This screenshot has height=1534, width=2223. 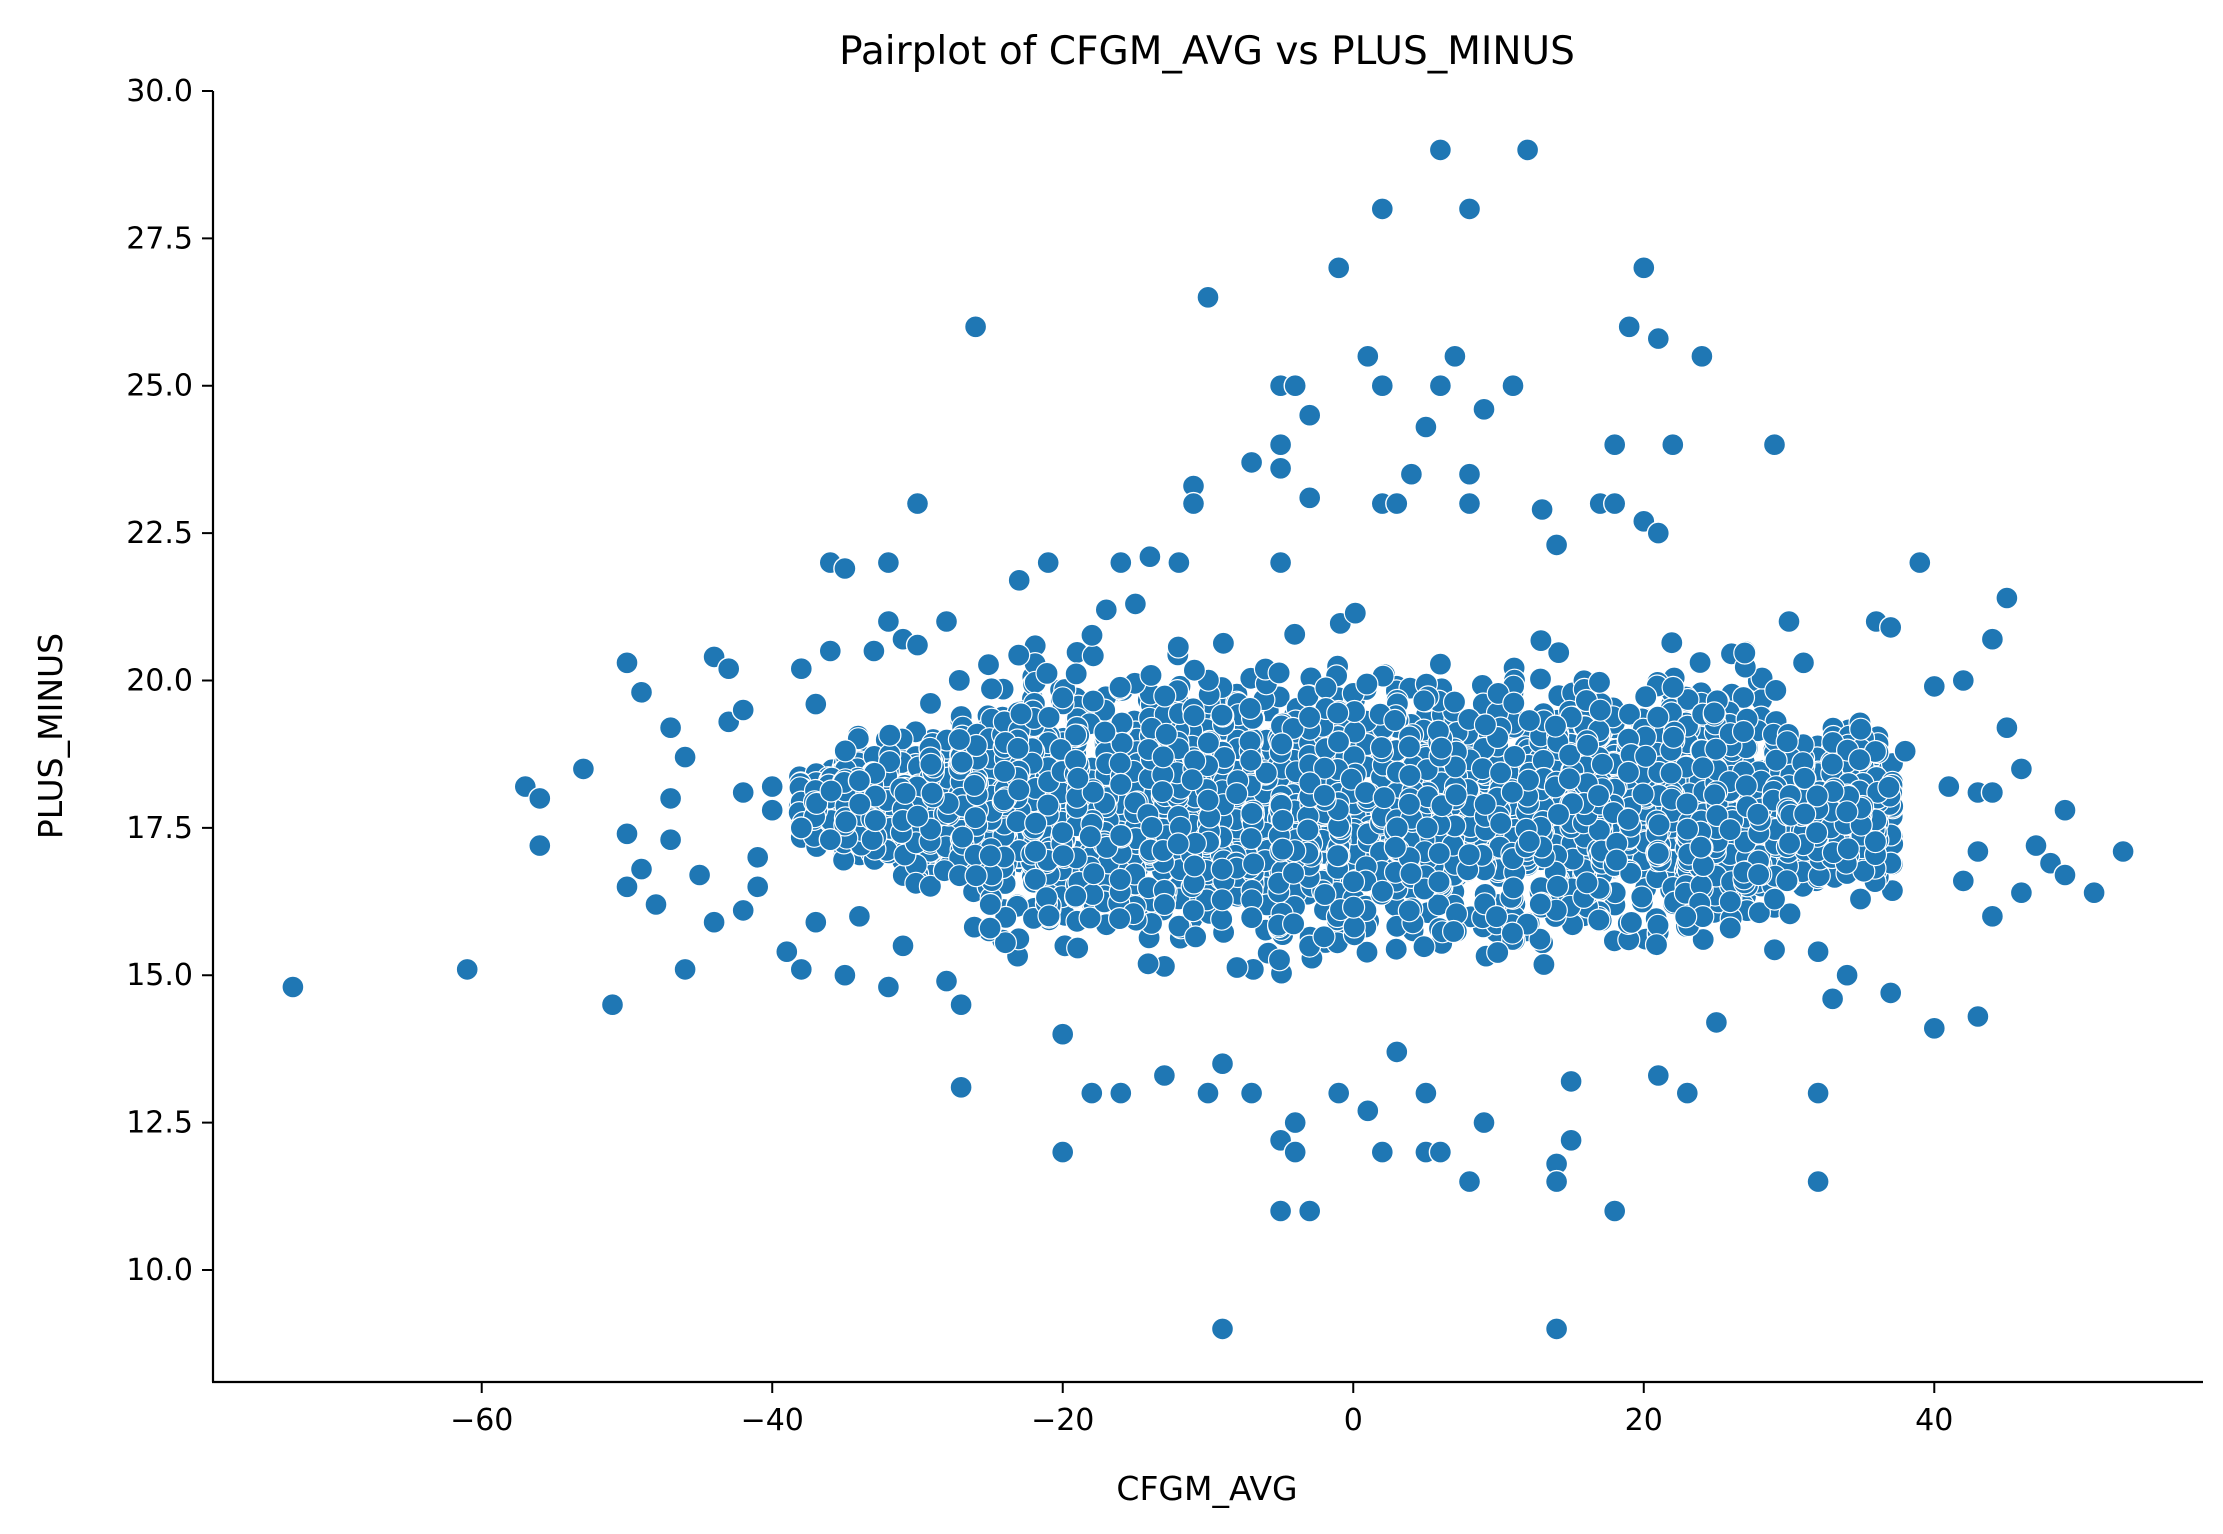 I want to click on chart-title: Pairplot of CFGM_AVG vs PLUS_MINUS, so click(x=1207, y=51).